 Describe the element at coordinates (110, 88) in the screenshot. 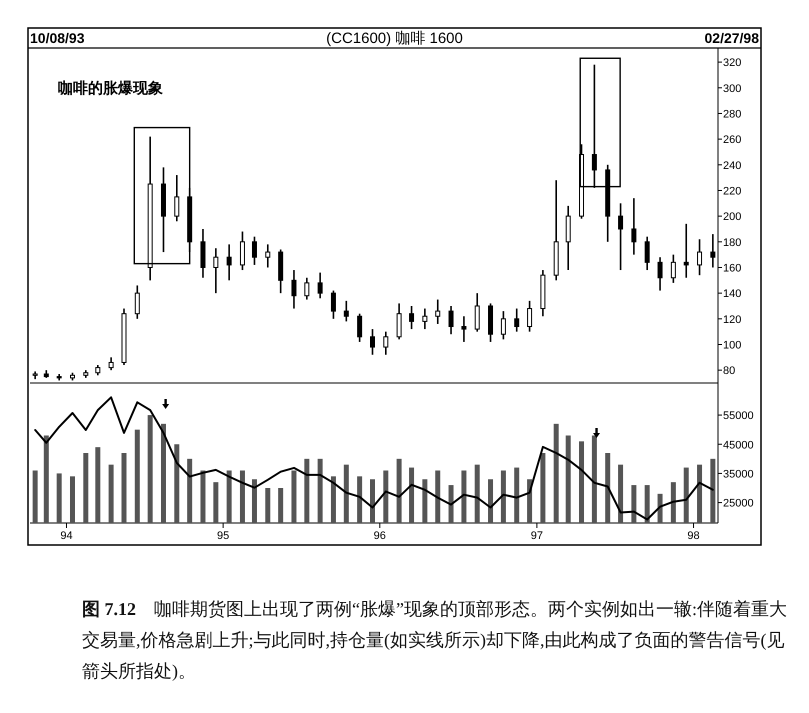

I see `annotation: 咖啡的胀爆现象` at that location.